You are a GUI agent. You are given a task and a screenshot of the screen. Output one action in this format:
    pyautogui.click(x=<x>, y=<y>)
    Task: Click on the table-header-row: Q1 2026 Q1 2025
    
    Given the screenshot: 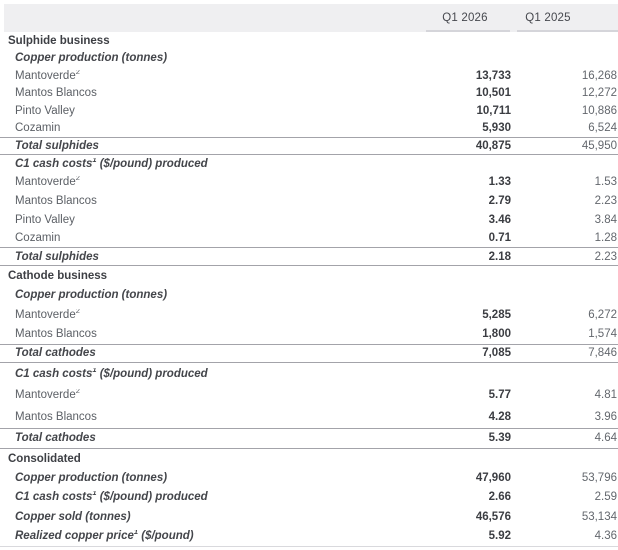 What is the action you would take?
    pyautogui.click(x=311, y=18)
    